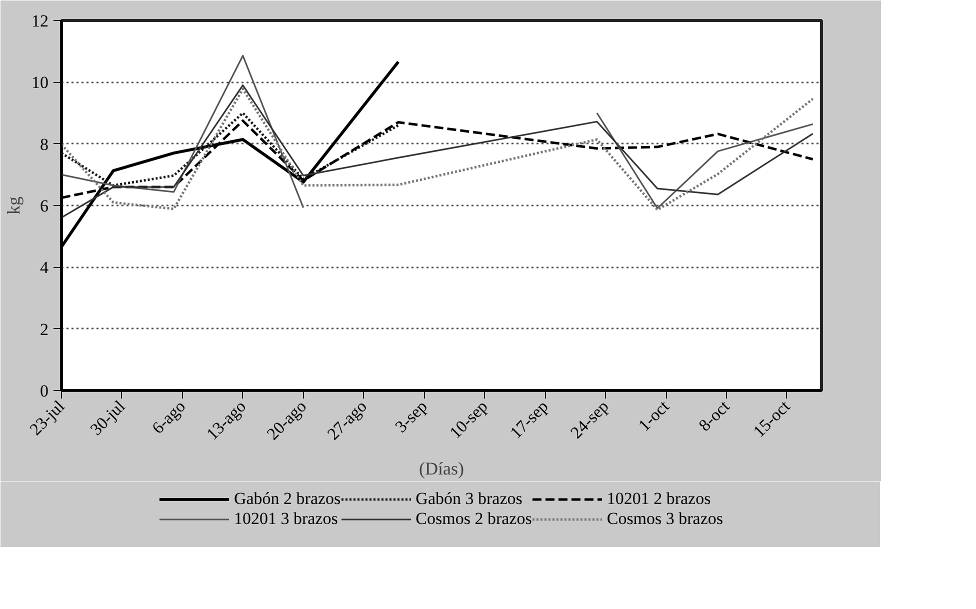  I want to click on legend-label: Gabón 3 brazos, so click(469, 499).